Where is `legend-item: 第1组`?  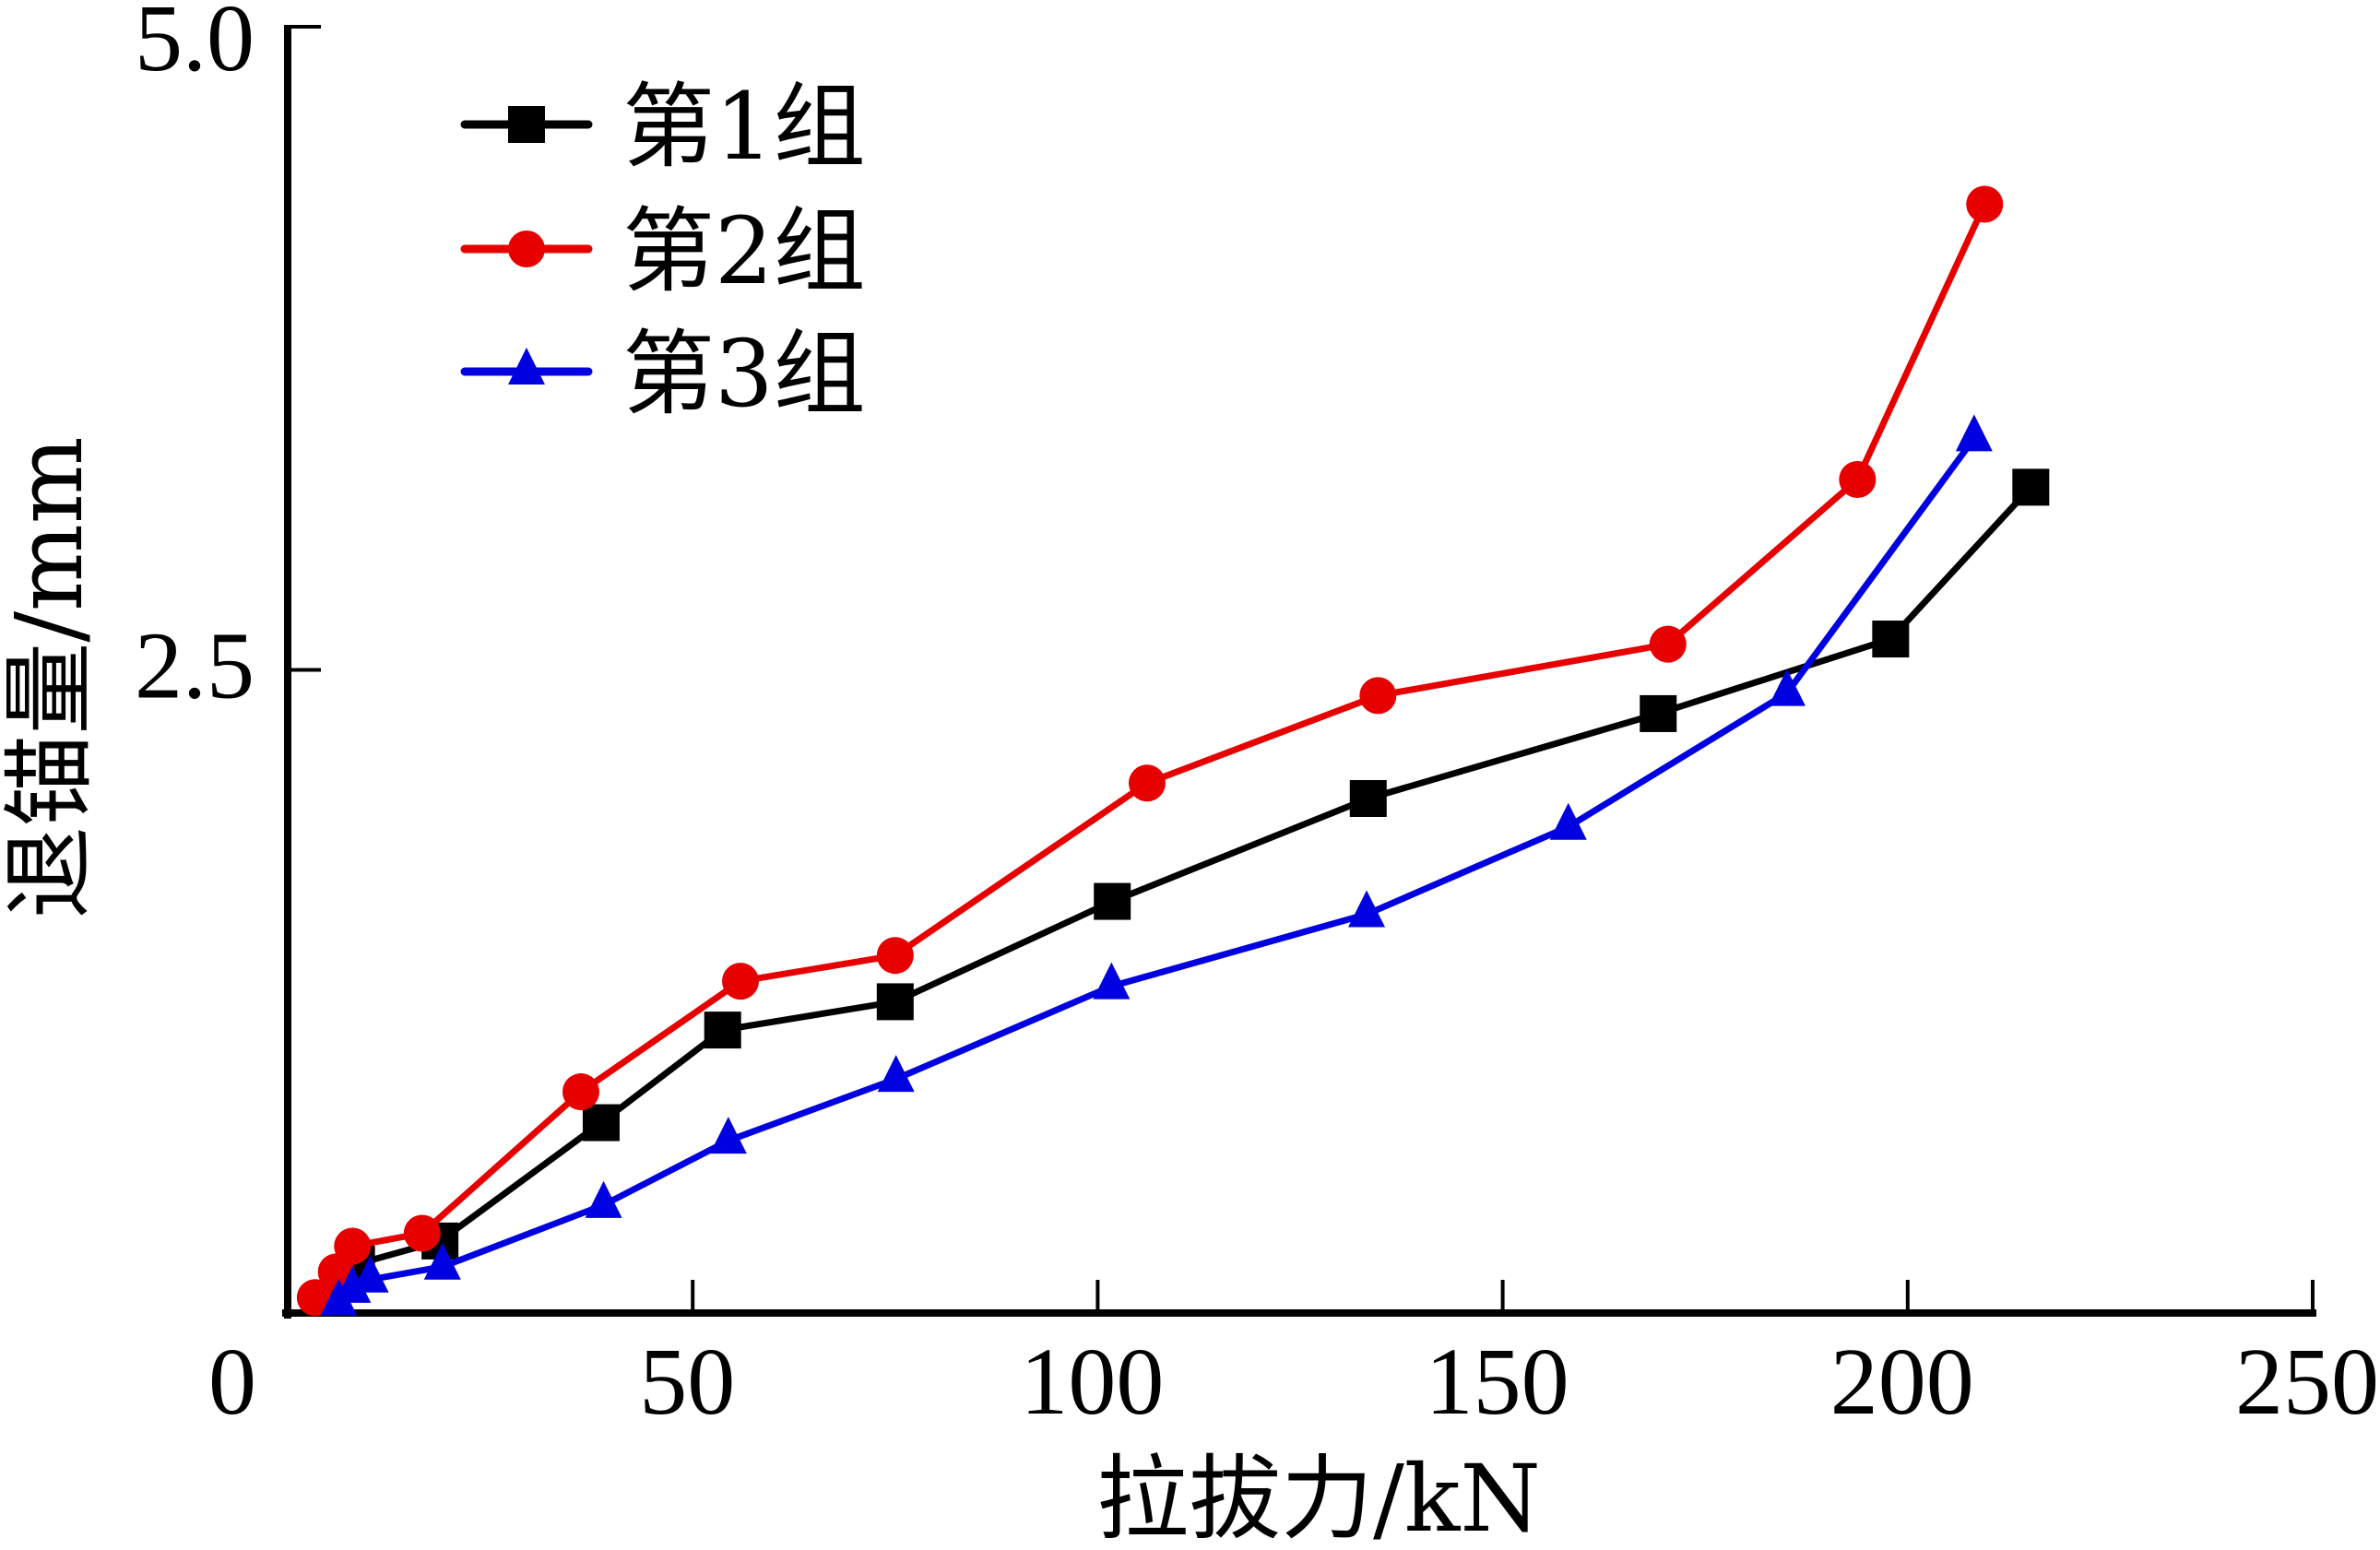 legend-item: 第1组 is located at coordinates (663, 127).